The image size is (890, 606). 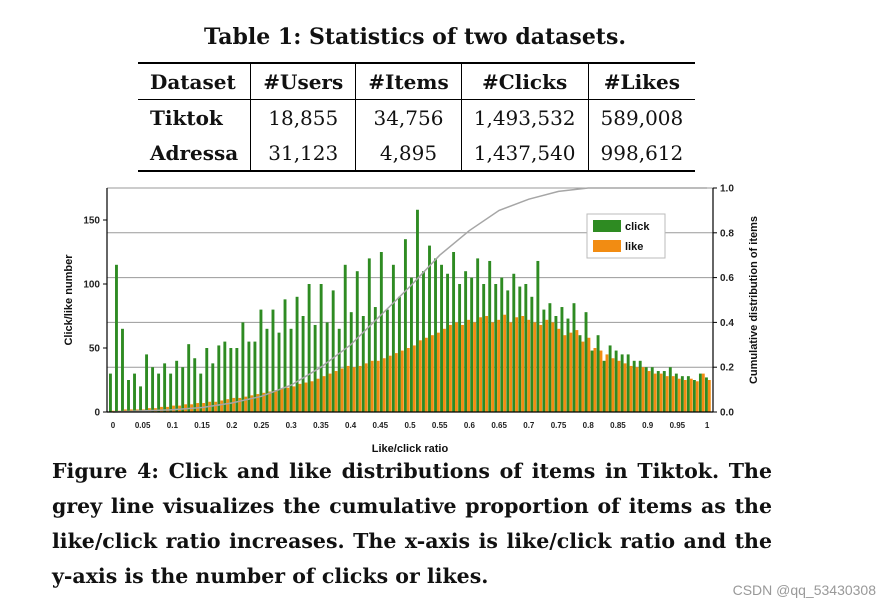 I want to click on watermark: CSDN @qq_53430308, so click(x=804, y=590).